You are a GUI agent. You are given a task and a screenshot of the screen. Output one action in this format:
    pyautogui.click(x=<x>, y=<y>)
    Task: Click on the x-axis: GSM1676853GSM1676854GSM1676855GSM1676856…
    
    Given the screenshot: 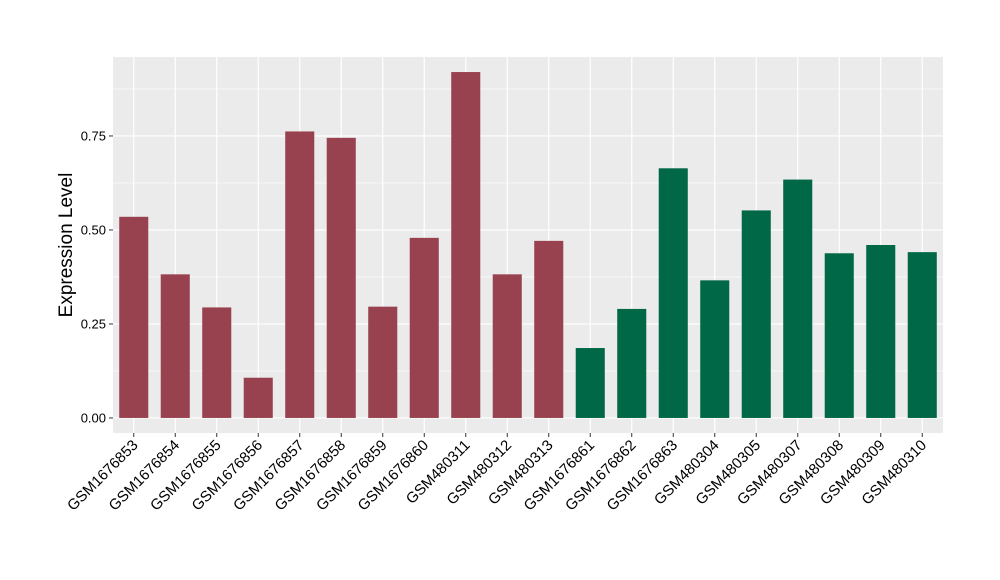 What is the action you would take?
    pyautogui.click(x=497, y=473)
    